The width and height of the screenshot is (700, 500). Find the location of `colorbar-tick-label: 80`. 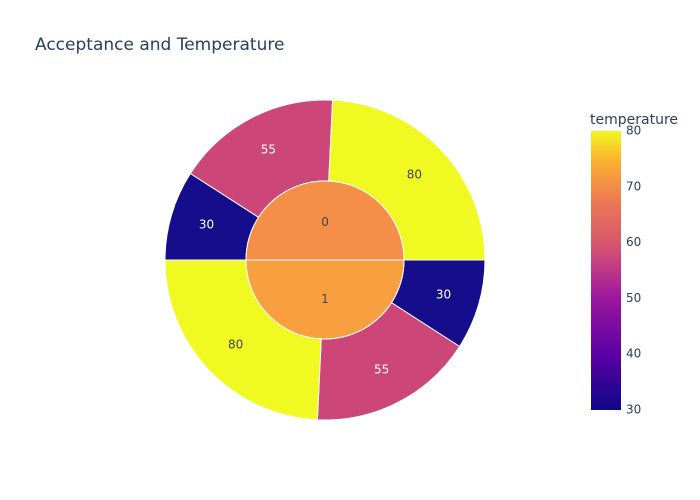

colorbar-tick-label: 80 is located at coordinates (633, 131).